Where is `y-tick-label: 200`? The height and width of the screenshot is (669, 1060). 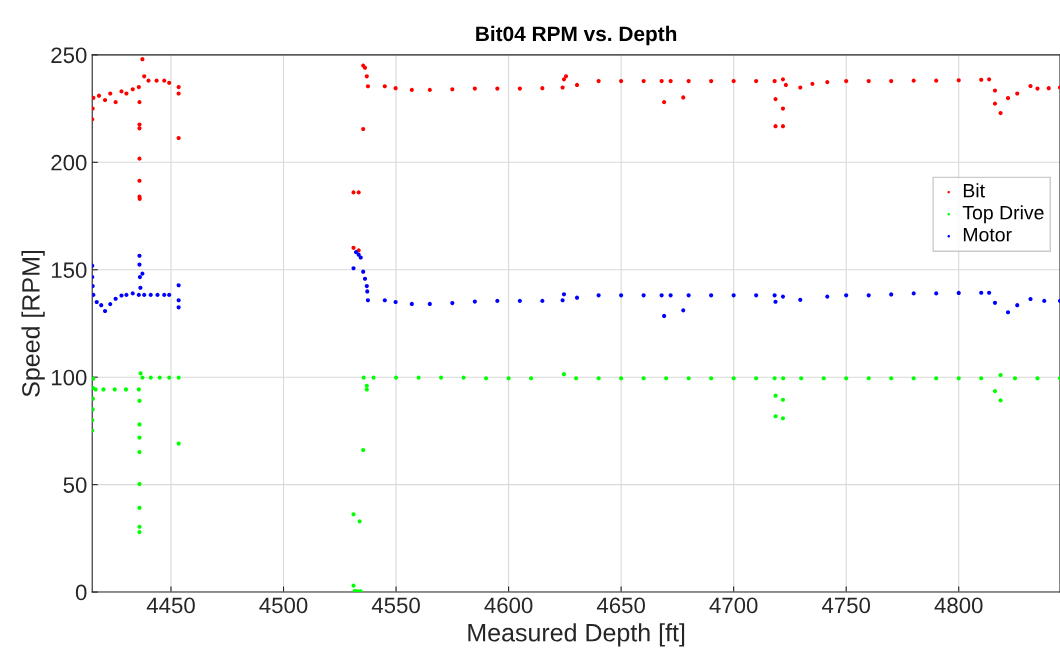
y-tick-label: 200 is located at coordinates (69, 162).